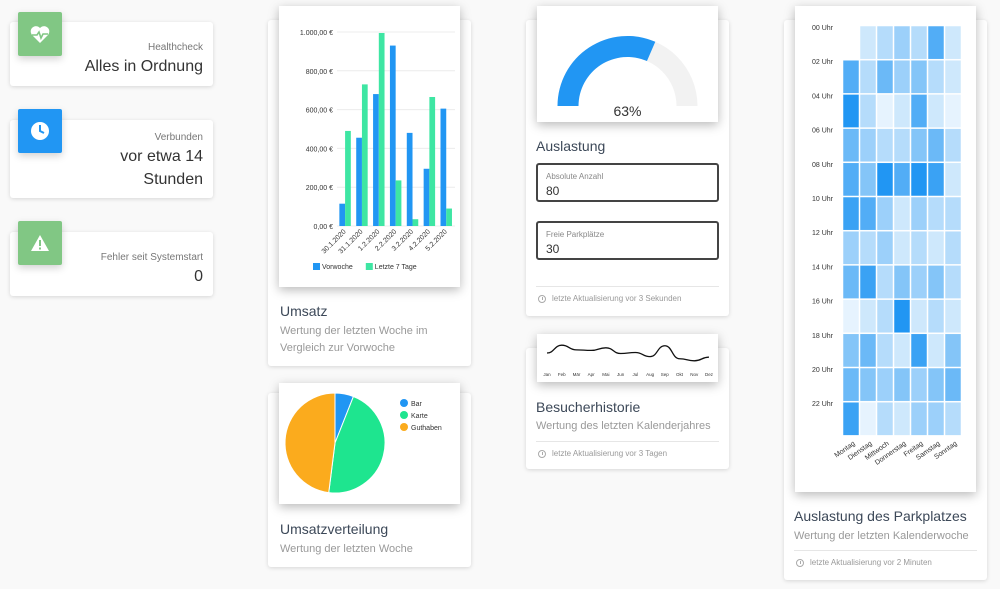 The height and width of the screenshot is (589, 1000). I want to click on line-chart: Jan Feb Mär Apr Mai Jun Jul Aug Sep Okt Nov Dez, so click(628, 360).